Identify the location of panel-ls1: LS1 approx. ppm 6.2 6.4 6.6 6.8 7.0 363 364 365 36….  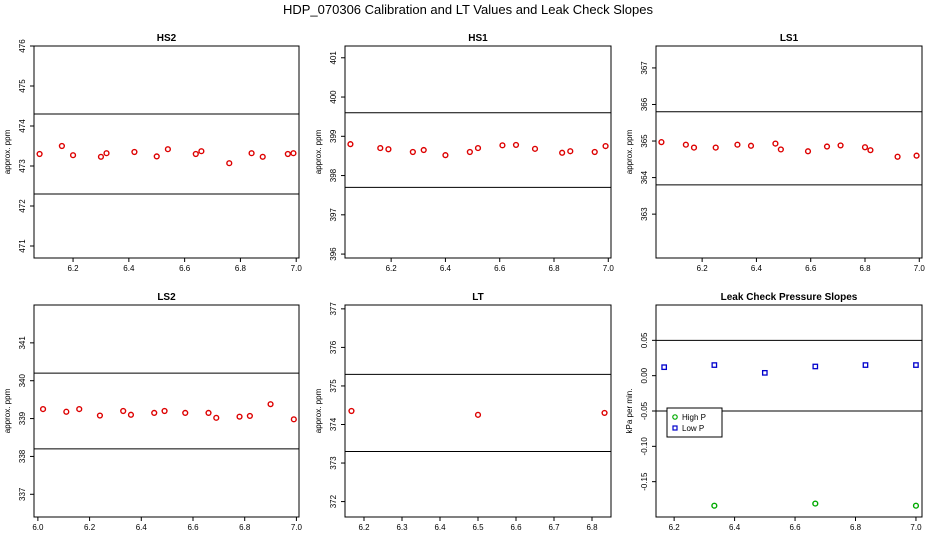
(775, 153).